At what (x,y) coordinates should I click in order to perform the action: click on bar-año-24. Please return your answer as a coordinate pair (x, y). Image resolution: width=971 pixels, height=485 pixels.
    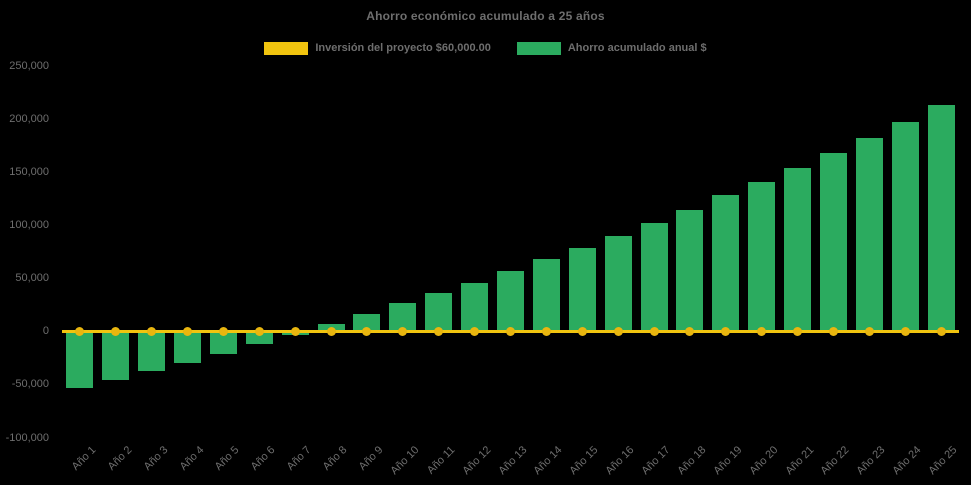
    Looking at the image, I should click on (905, 226).